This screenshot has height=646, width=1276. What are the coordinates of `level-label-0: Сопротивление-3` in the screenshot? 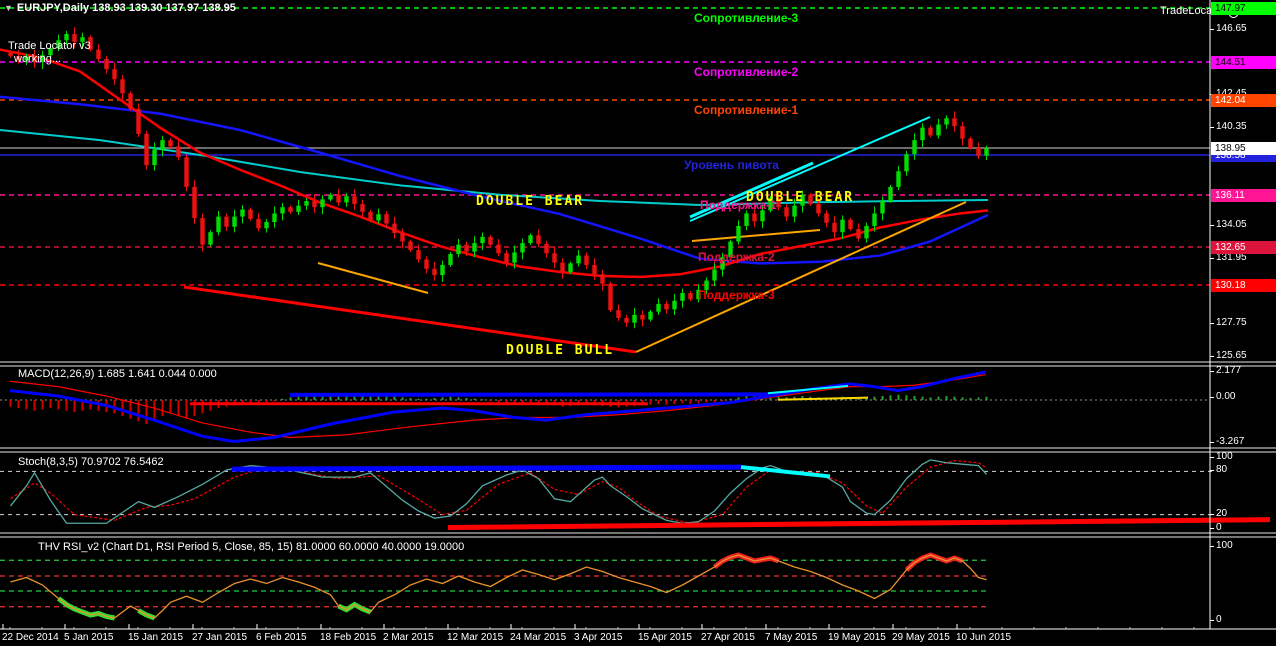 It's located at (746, 18).